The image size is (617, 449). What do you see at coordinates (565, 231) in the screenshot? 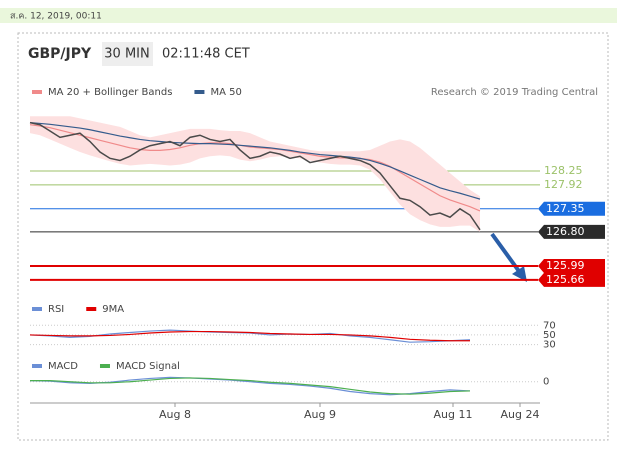
I see `level-label: 126.80` at bounding box center [565, 231].